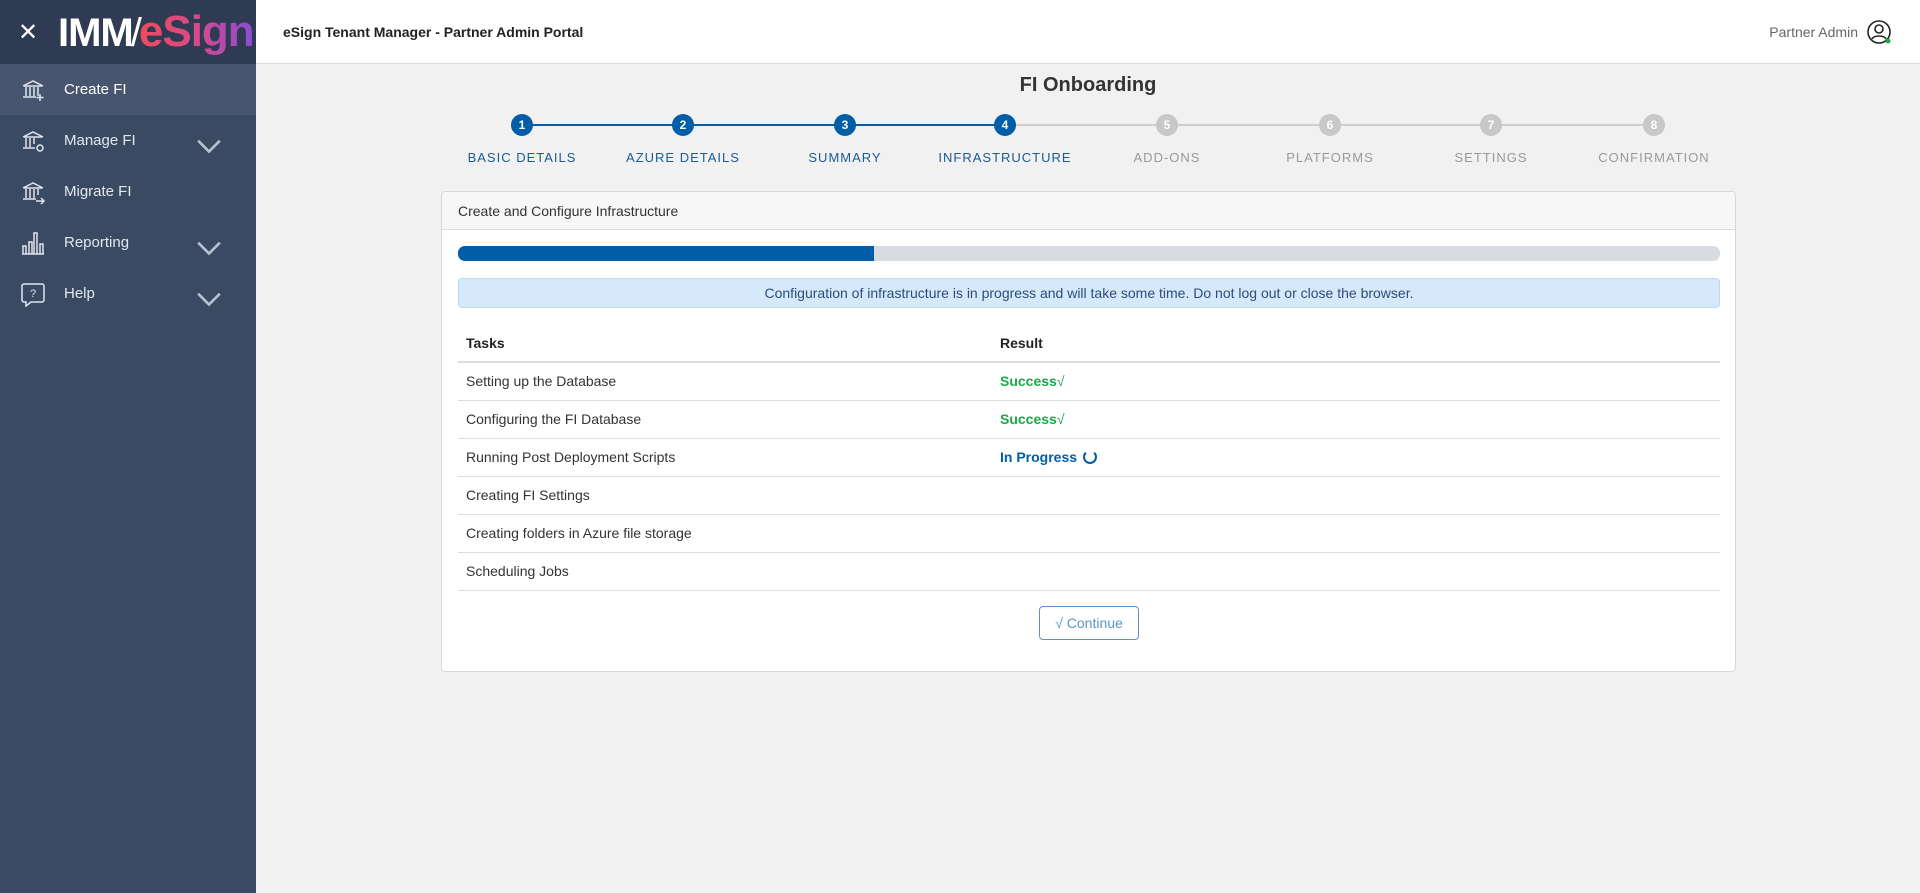 The width and height of the screenshot is (1920, 893). I want to click on step-5-marker: 5, so click(1167, 125).